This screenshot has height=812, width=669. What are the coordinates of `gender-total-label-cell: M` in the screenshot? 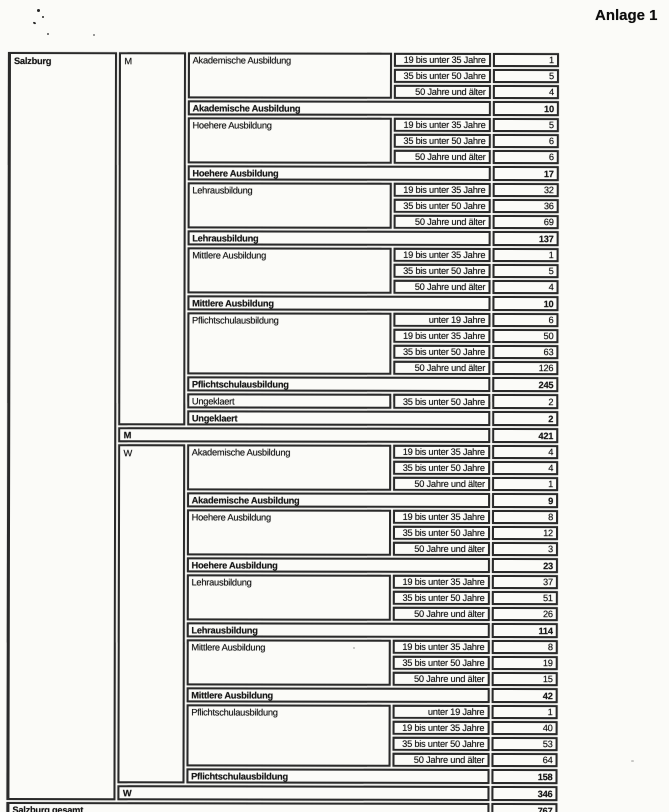 It's located at (304, 435).